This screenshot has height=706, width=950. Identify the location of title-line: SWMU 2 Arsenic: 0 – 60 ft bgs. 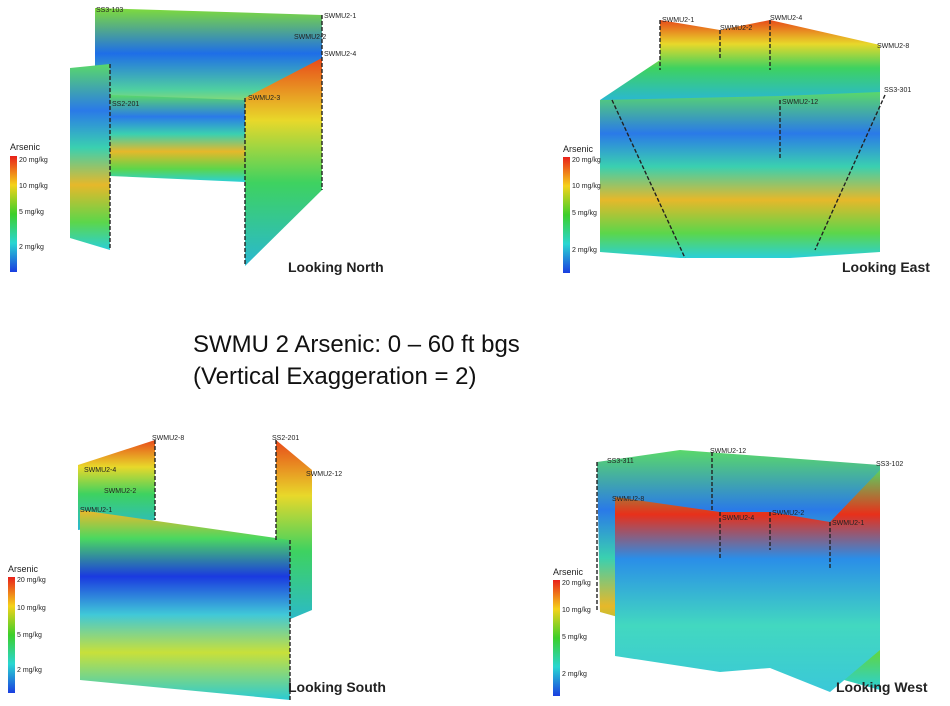
(356, 344).